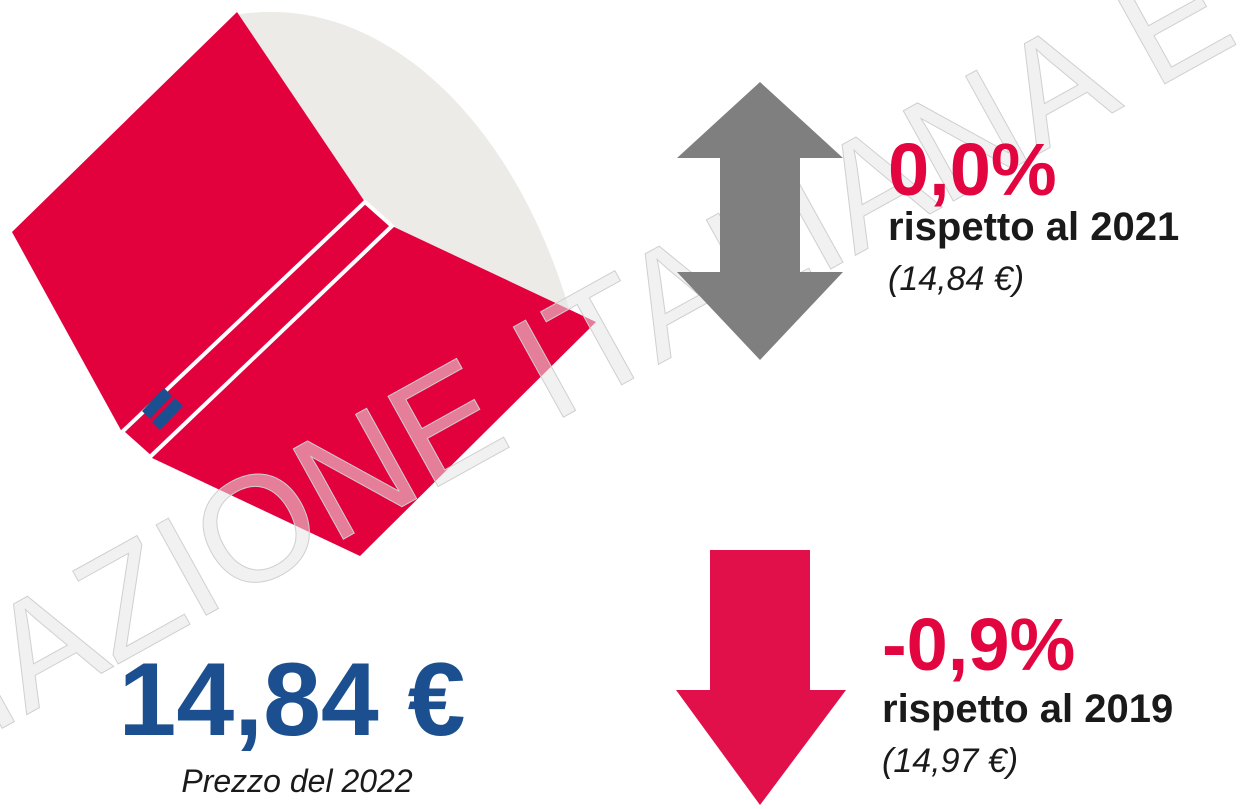 Image resolution: width=1252 pixels, height=809 pixels. I want to click on price: 14,84 €, so click(292, 700).